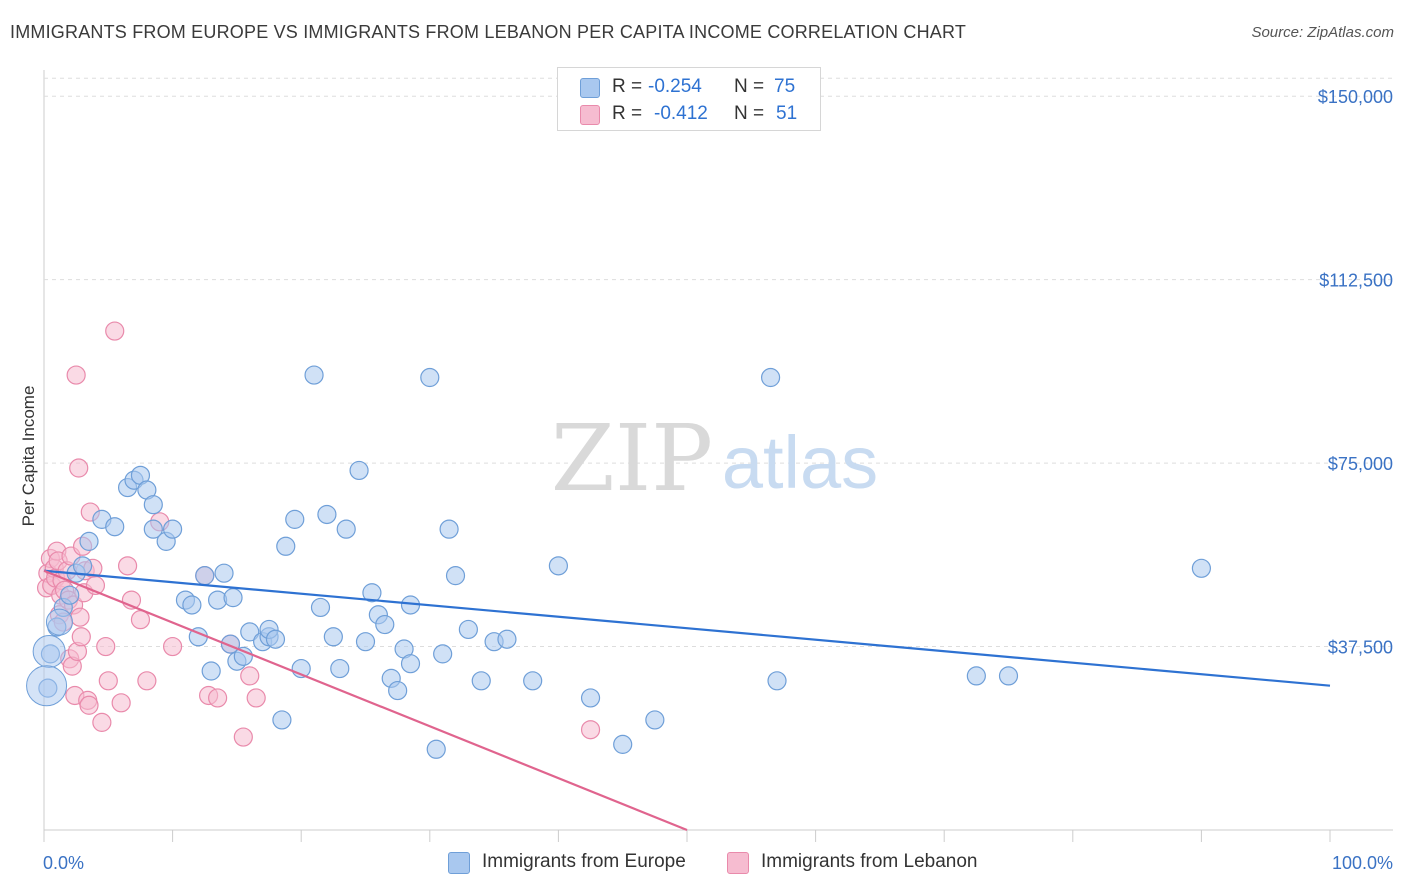 The image size is (1406, 892). I want to click on y-axis-tick-labels: $37,500 $75,000 $112,500 $150,000, so click(1355, 372).